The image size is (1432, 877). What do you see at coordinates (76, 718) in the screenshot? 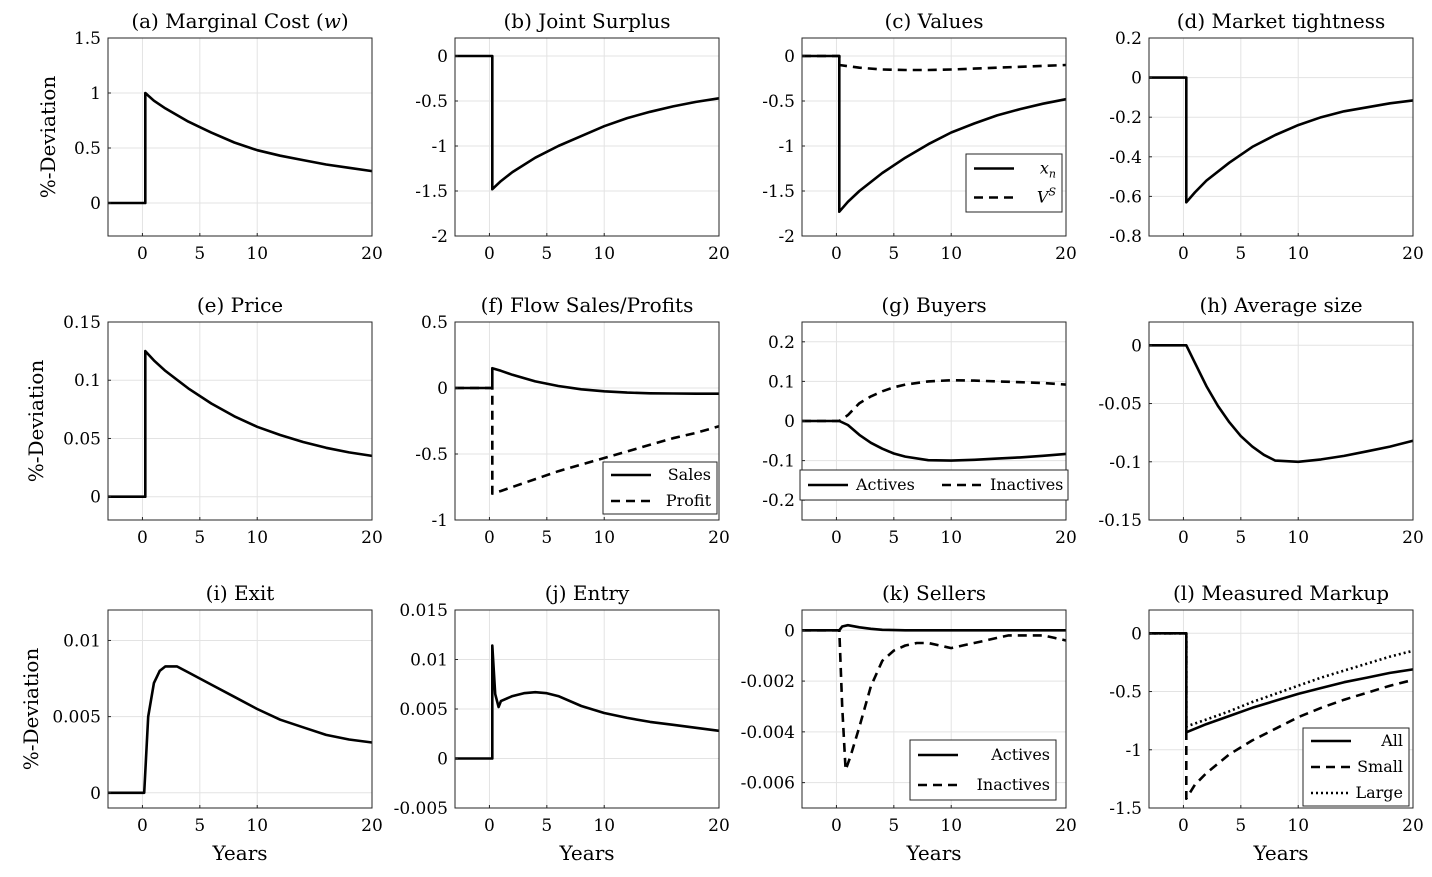
I see `y-tick-label: 0.005` at bounding box center [76, 718].